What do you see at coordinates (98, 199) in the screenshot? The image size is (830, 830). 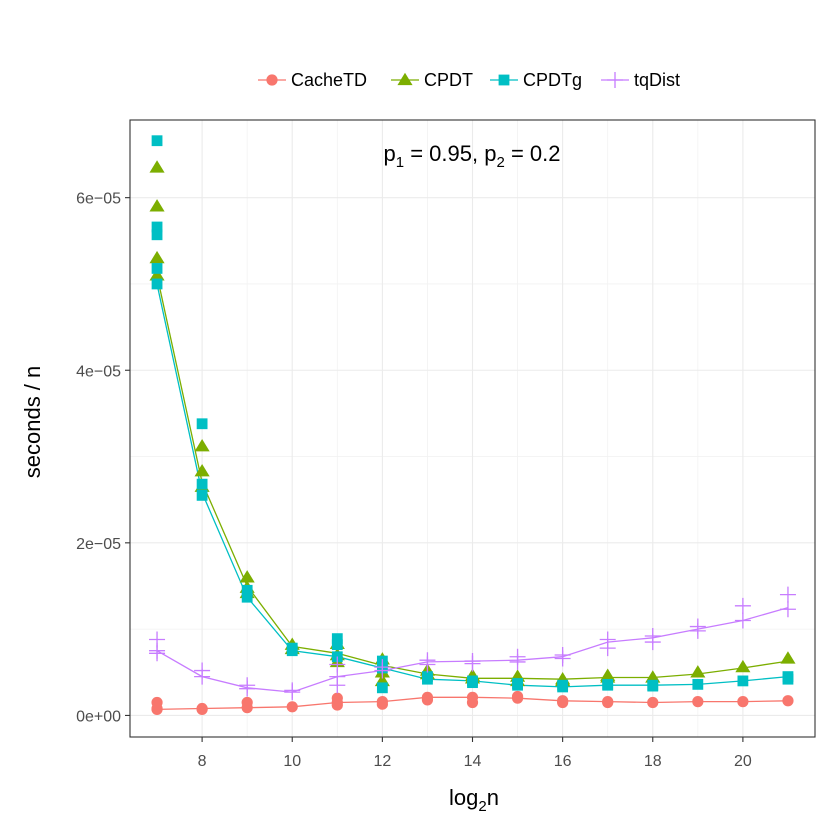 I see `y-tick-label: 6e−05` at bounding box center [98, 199].